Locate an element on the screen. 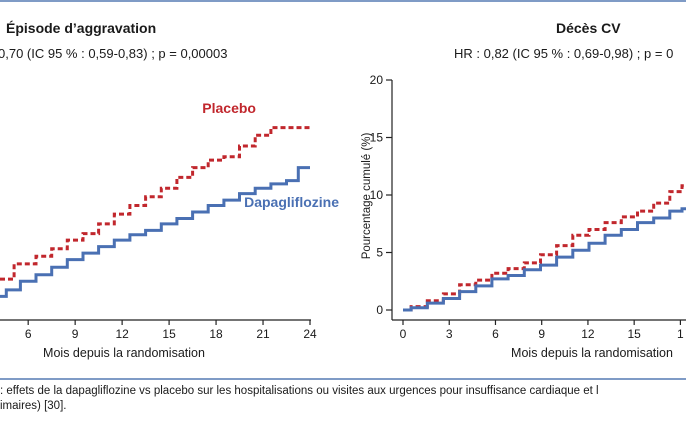 The width and height of the screenshot is (686, 430). y-tick-label: 10 is located at coordinates (377, 195).